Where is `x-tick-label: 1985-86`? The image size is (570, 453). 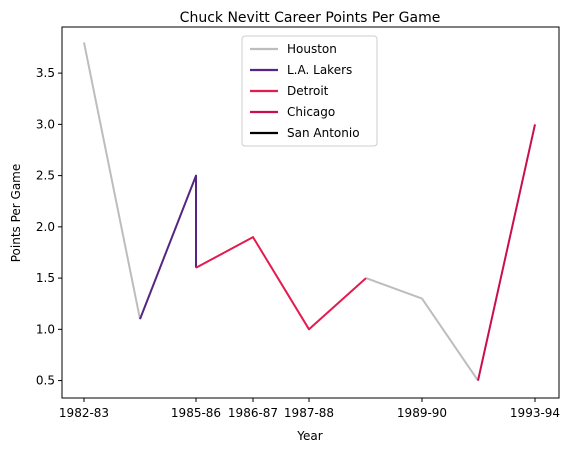 x-tick-label: 1985-86 is located at coordinates (196, 413).